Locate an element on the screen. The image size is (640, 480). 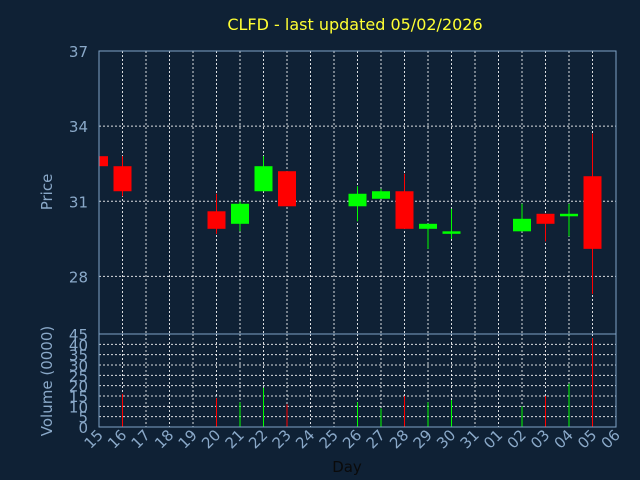
x-tick-label: 24 is located at coordinates (305, 439).